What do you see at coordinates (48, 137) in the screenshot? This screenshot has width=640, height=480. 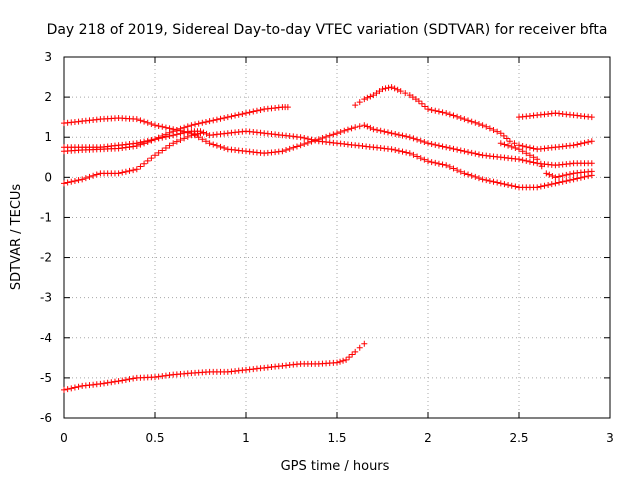 I see `y-tick-label: 1` at bounding box center [48, 137].